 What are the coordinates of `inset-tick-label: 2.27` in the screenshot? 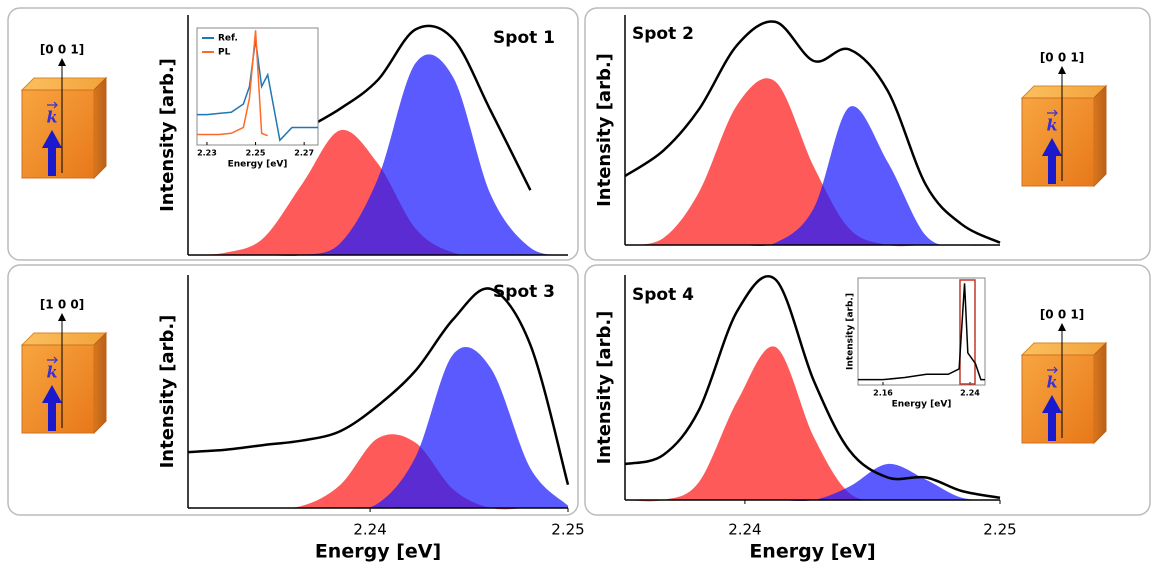 It's located at (304, 153).